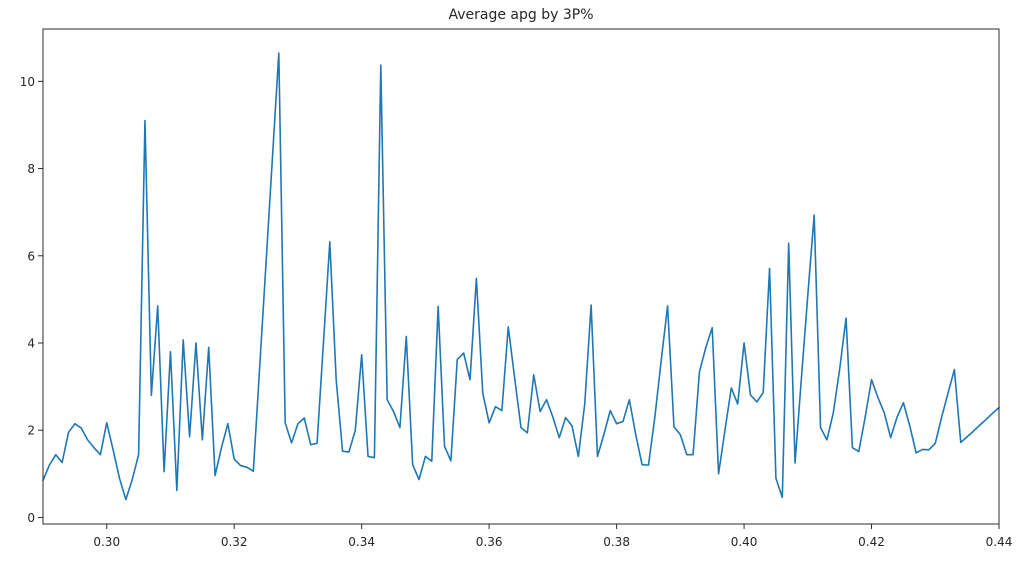 Image resolution: width=1022 pixels, height=566 pixels. Describe the element at coordinates (31, 518) in the screenshot. I see `y-axis-tick-label: 0` at that location.